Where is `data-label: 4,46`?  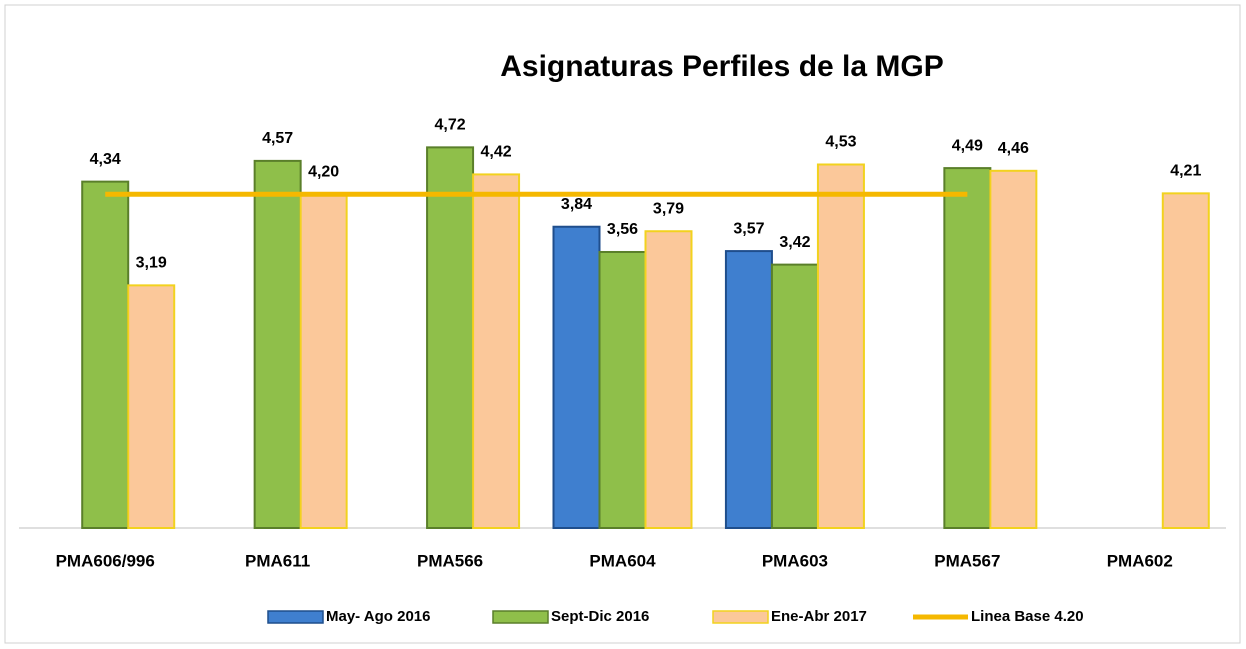 data-label: 4,46 is located at coordinates (1013, 148).